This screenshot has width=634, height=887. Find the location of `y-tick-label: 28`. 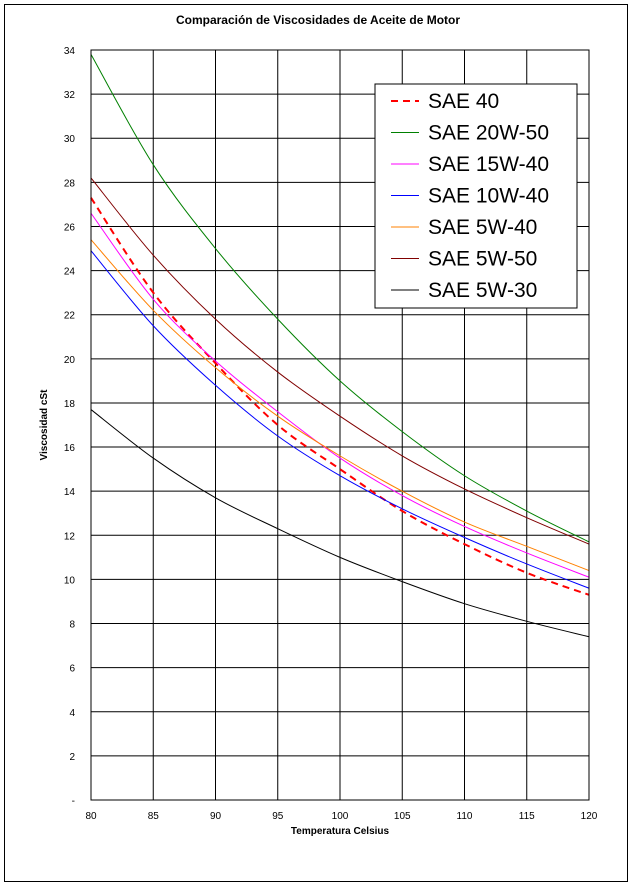

y-tick-label: 28 is located at coordinates (70, 183).